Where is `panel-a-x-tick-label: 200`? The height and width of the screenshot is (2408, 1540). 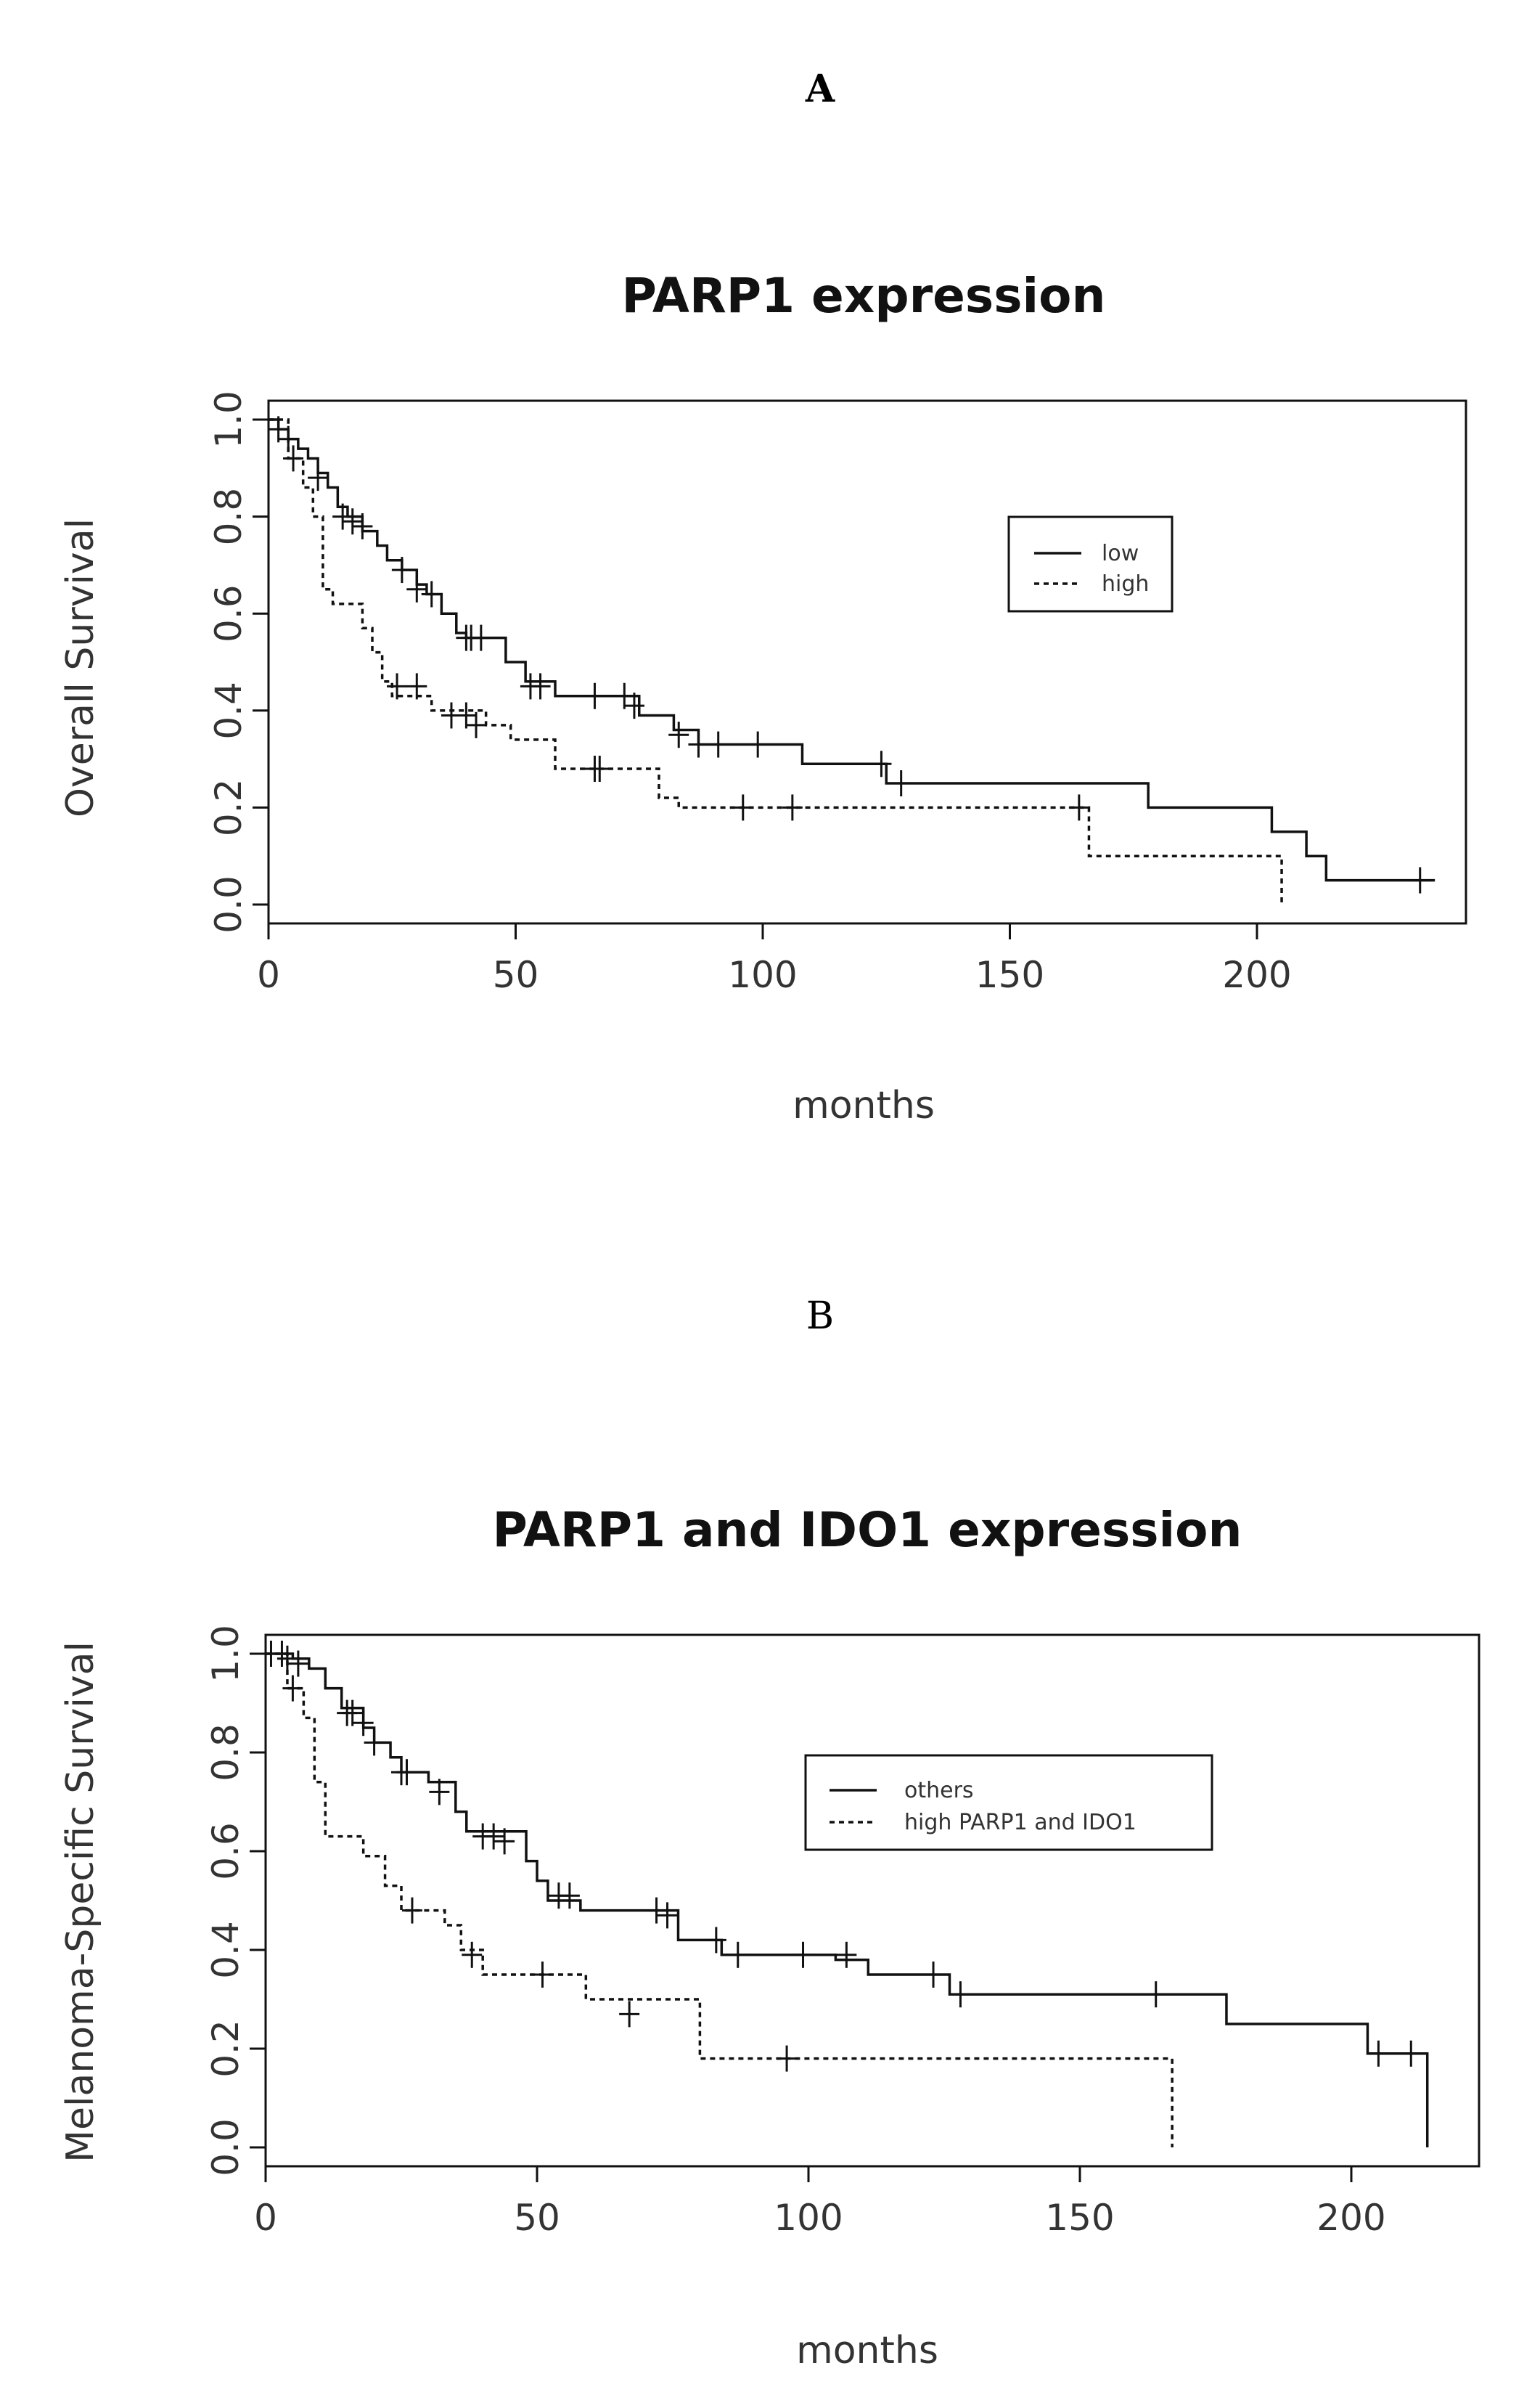 panel-a-x-tick-label: 200 is located at coordinates (1256, 975).